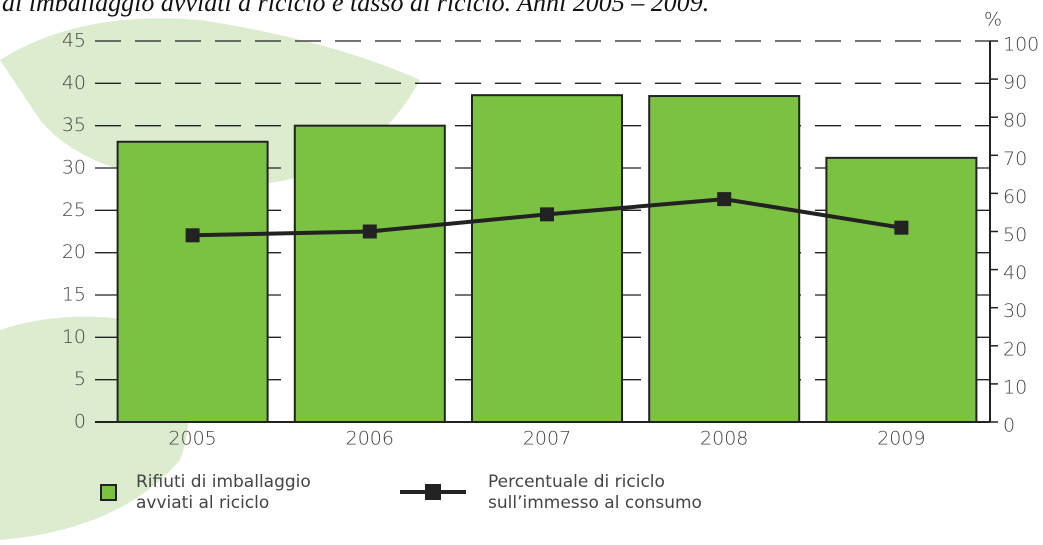  Describe the element at coordinates (993, 20) in the screenshot. I see `y2-axis-label: %` at that location.